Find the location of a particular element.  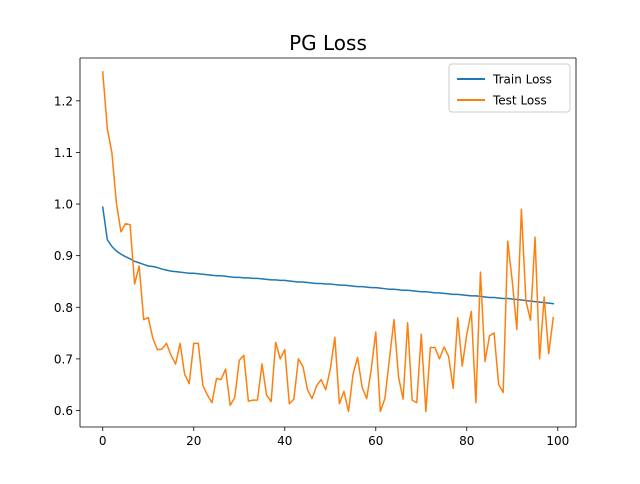

x-tick-label: 20 is located at coordinates (193, 441).